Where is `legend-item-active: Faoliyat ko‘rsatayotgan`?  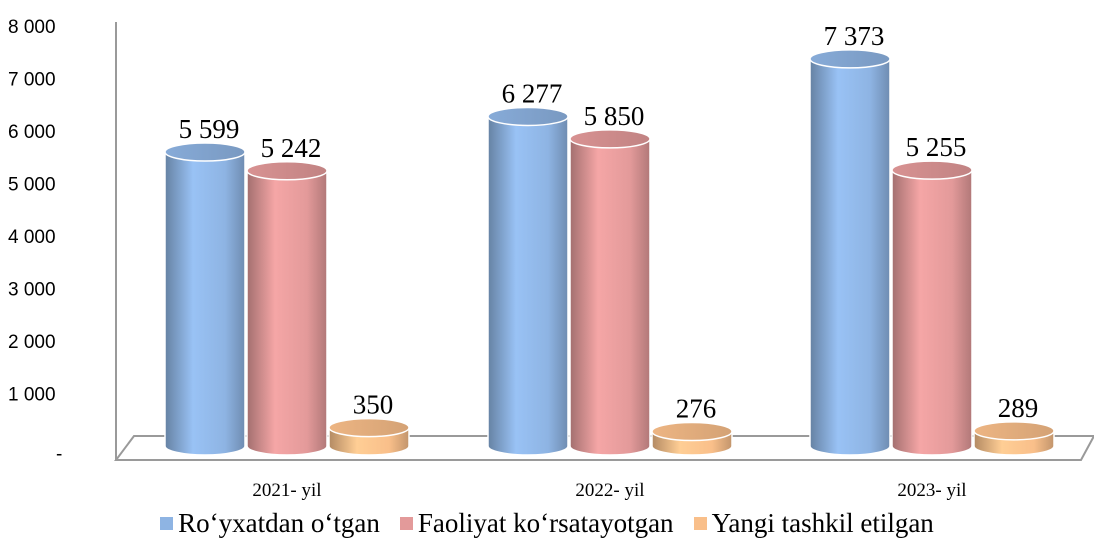 legend-item-active: Faoliyat ko‘rsatayotgan is located at coordinates (536, 523).